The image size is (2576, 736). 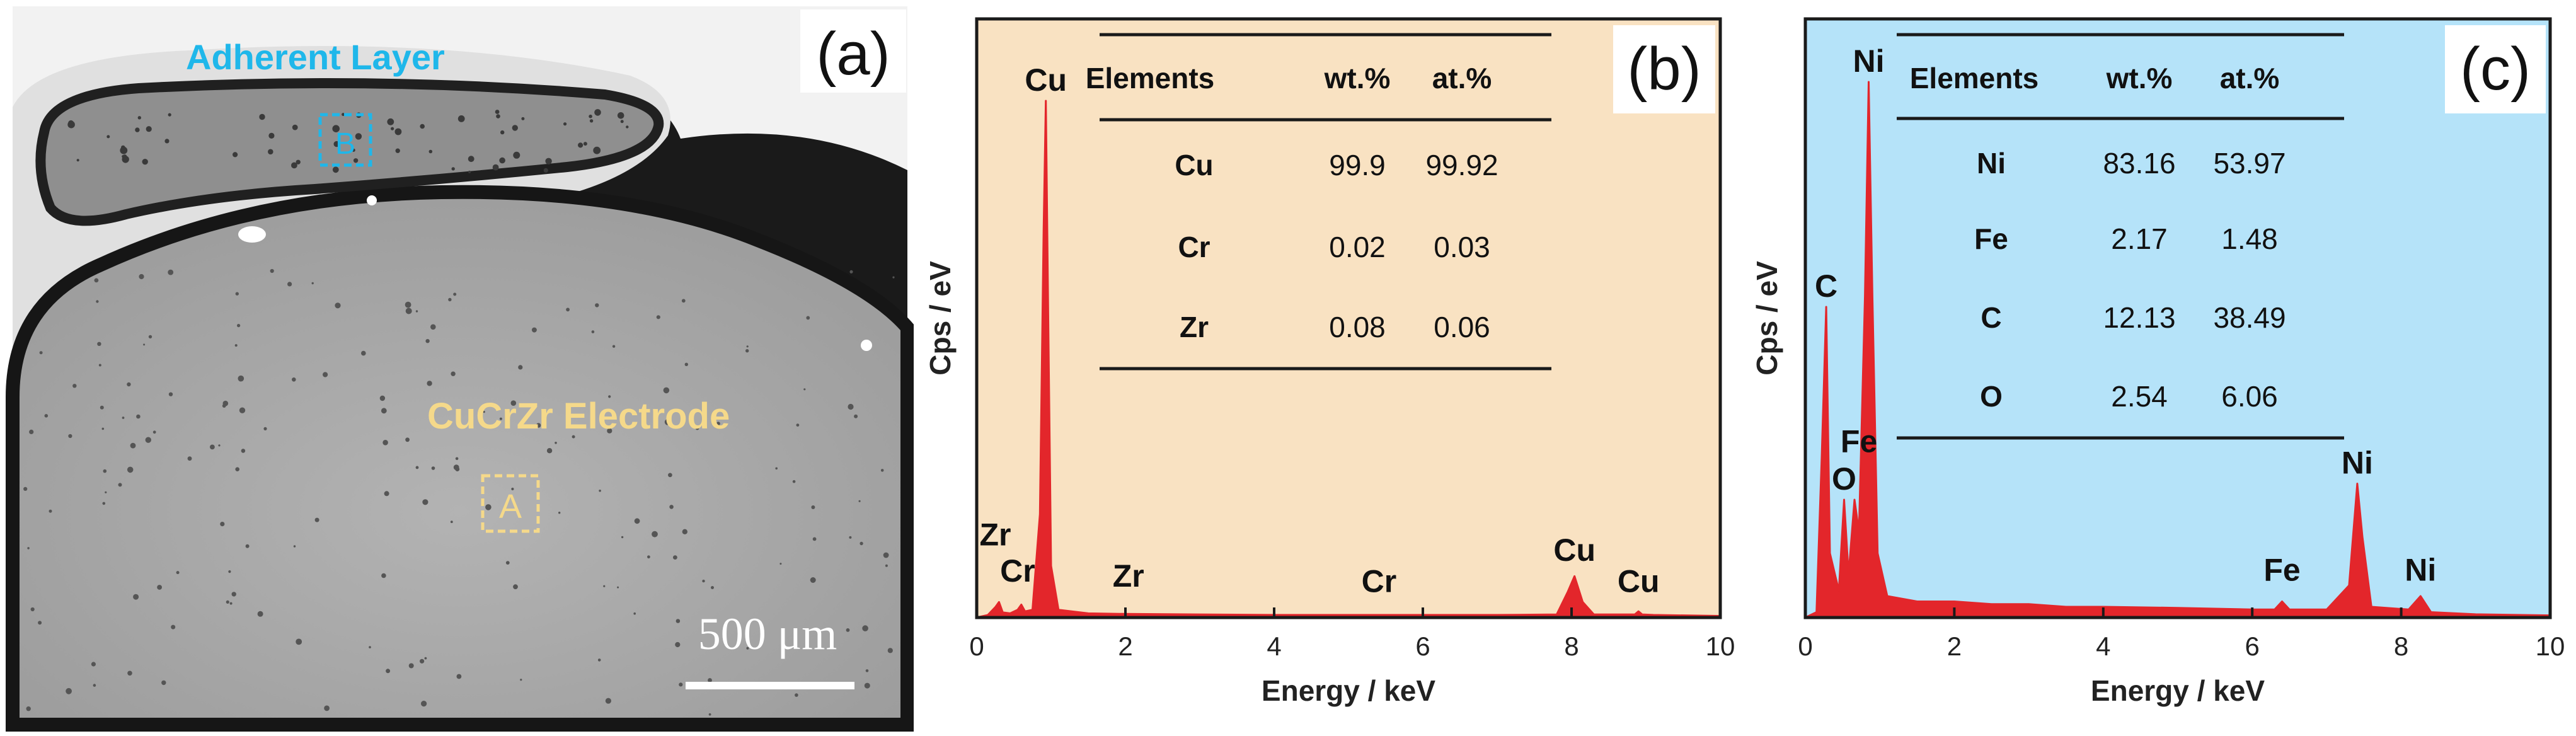 What do you see at coordinates (1357, 327) in the screenshot?
I see `table-cell-wt: 0.08` at bounding box center [1357, 327].